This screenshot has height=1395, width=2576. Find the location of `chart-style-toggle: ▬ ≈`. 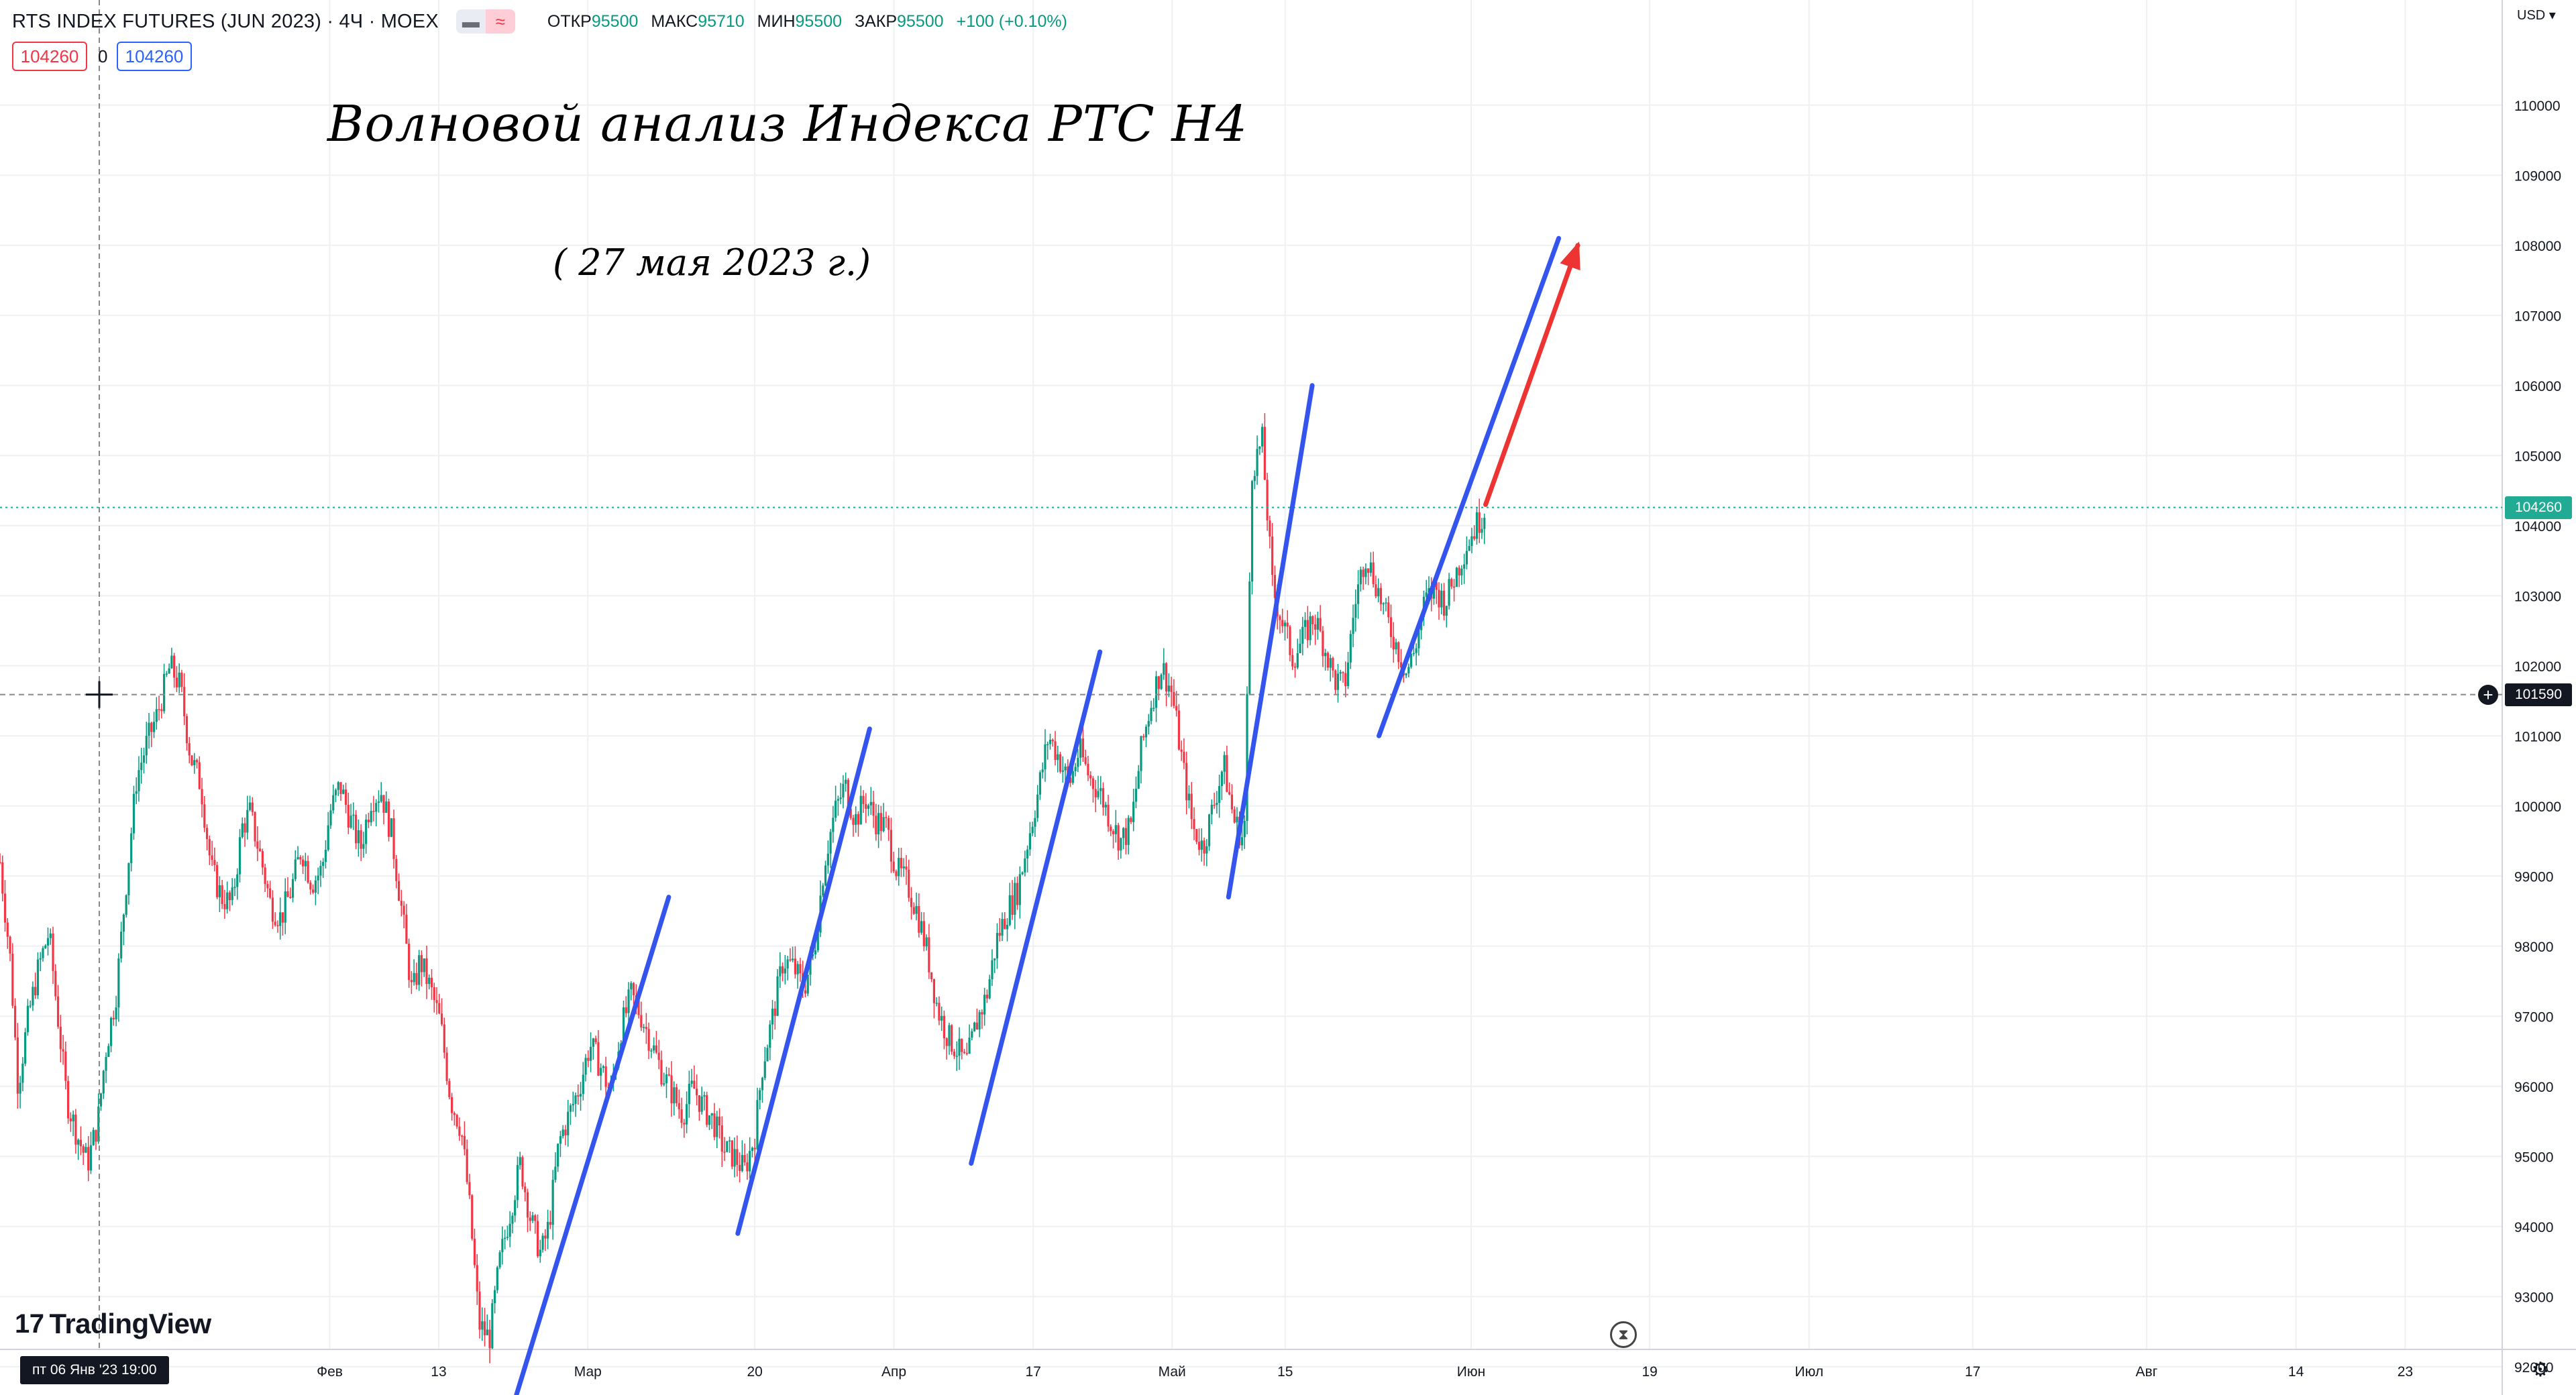

chart-style-toggle: ▬ ≈ is located at coordinates (485, 21).